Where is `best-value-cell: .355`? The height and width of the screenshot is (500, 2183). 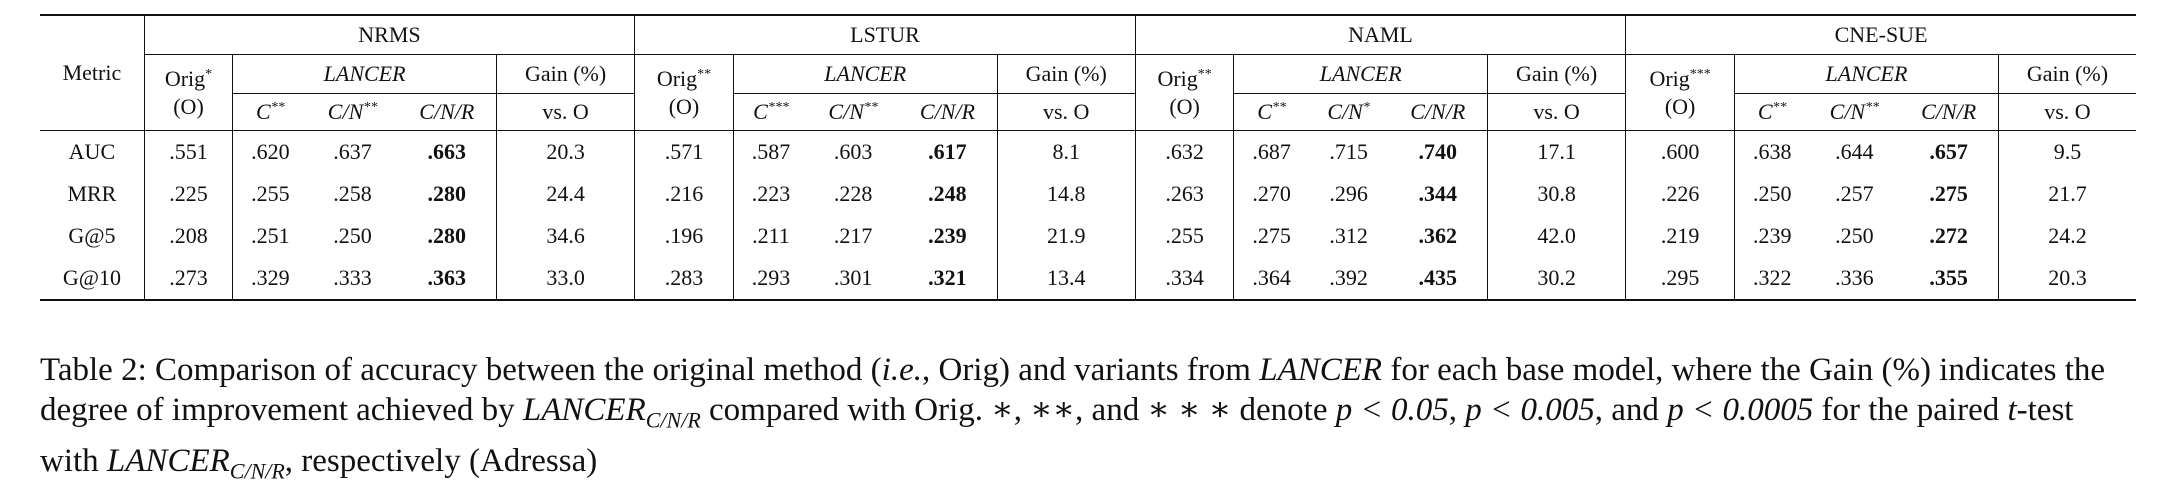 best-value-cell: .355 is located at coordinates (1948, 278).